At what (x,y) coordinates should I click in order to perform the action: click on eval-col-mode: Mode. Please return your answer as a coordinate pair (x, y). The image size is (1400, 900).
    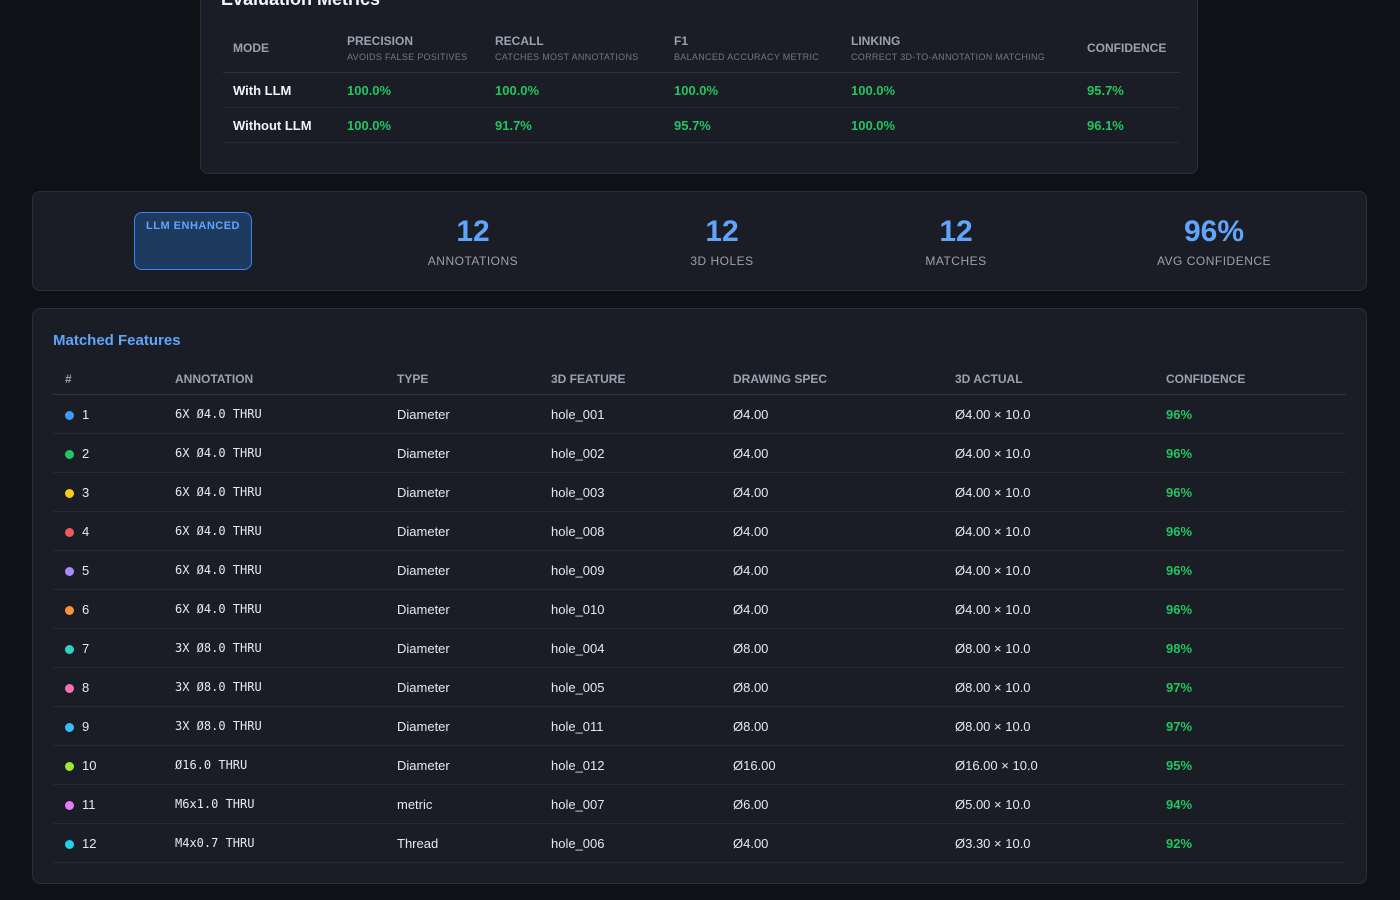
    Looking at the image, I should click on (280, 48).